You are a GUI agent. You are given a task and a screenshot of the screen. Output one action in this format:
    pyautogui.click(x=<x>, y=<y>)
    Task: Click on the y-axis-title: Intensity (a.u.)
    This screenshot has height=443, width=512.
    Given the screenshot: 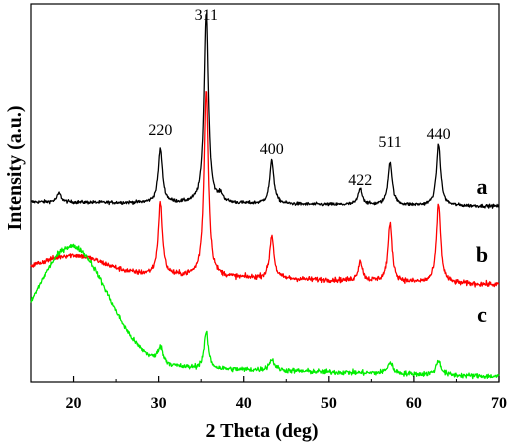 What is the action you would take?
    pyautogui.click(x=15, y=167)
    